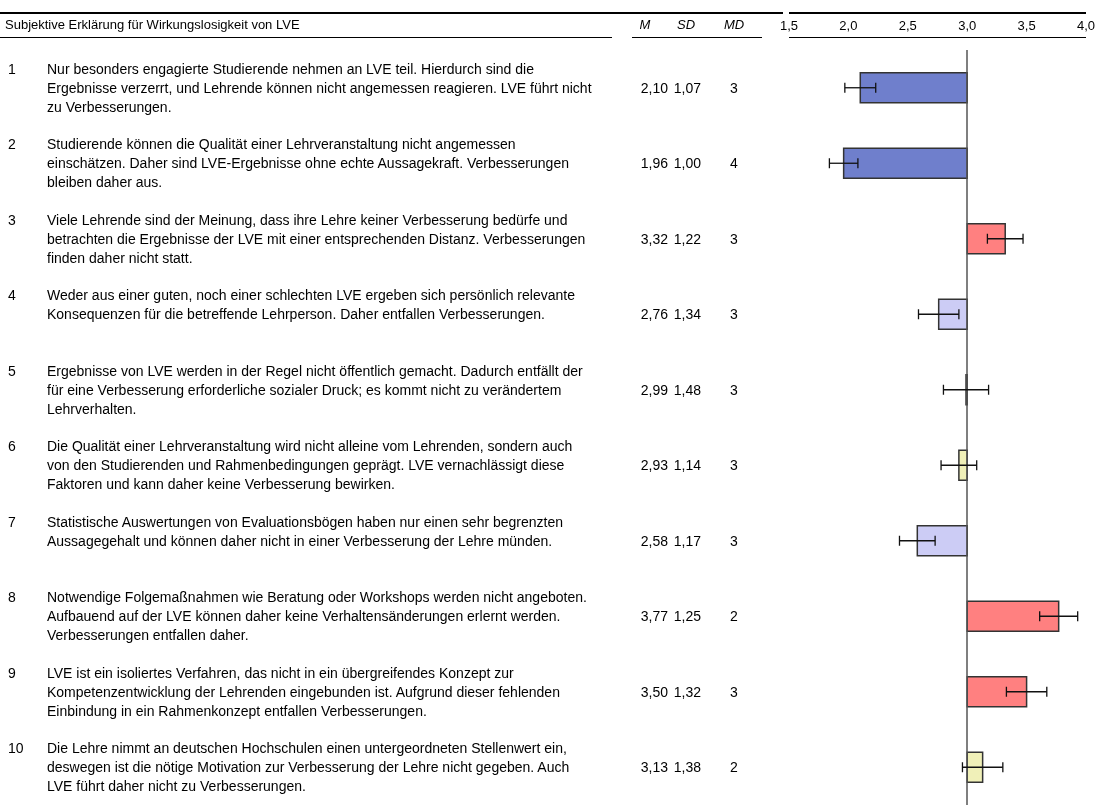 The height and width of the screenshot is (805, 1109). What do you see at coordinates (654, 465) in the screenshot?
I see `data-label: 2,93` at bounding box center [654, 465].